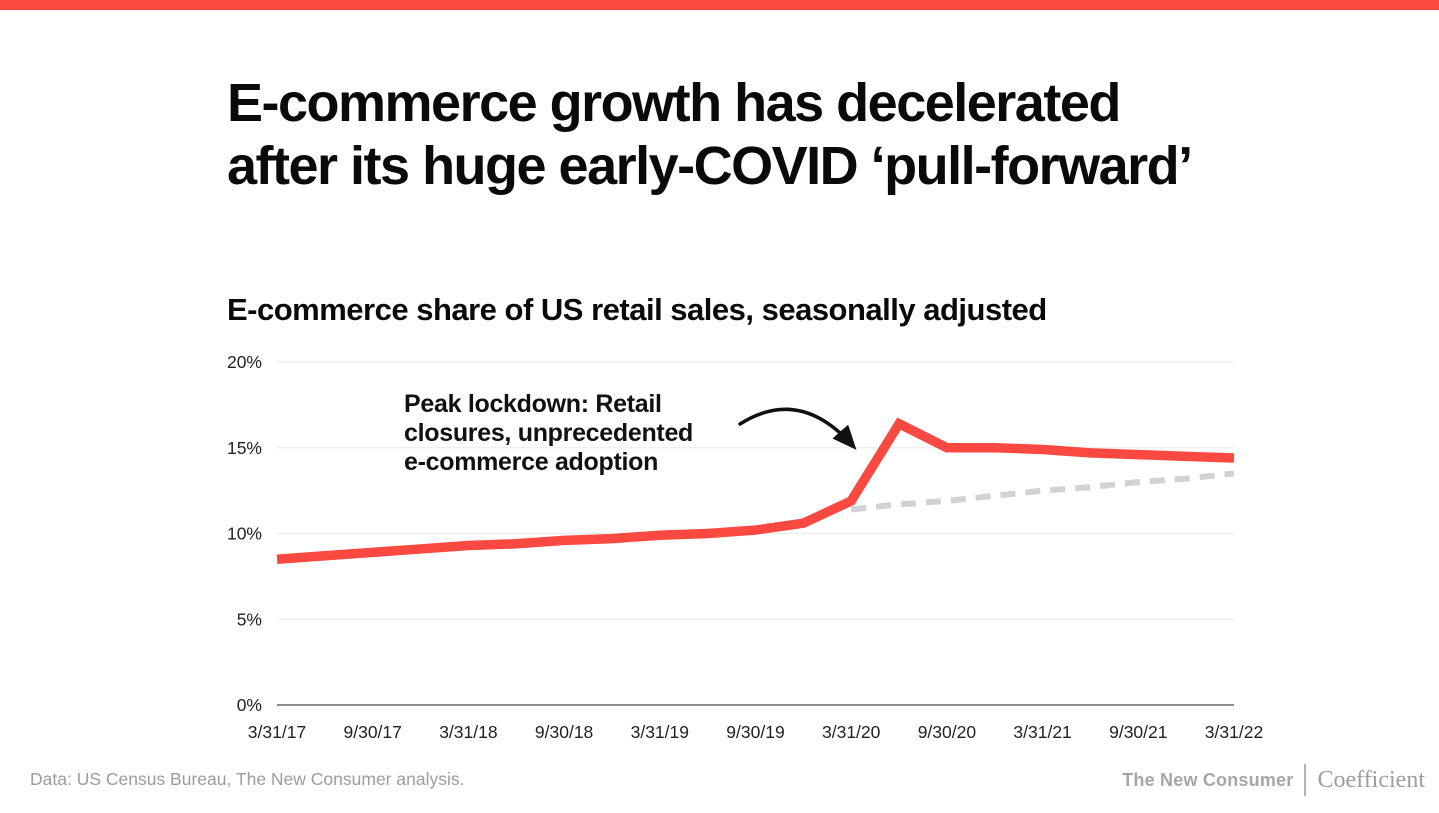  Describe the element at coordinates (719, 5) in the screenshot. I see `brand-accent-top-bar` at that location.